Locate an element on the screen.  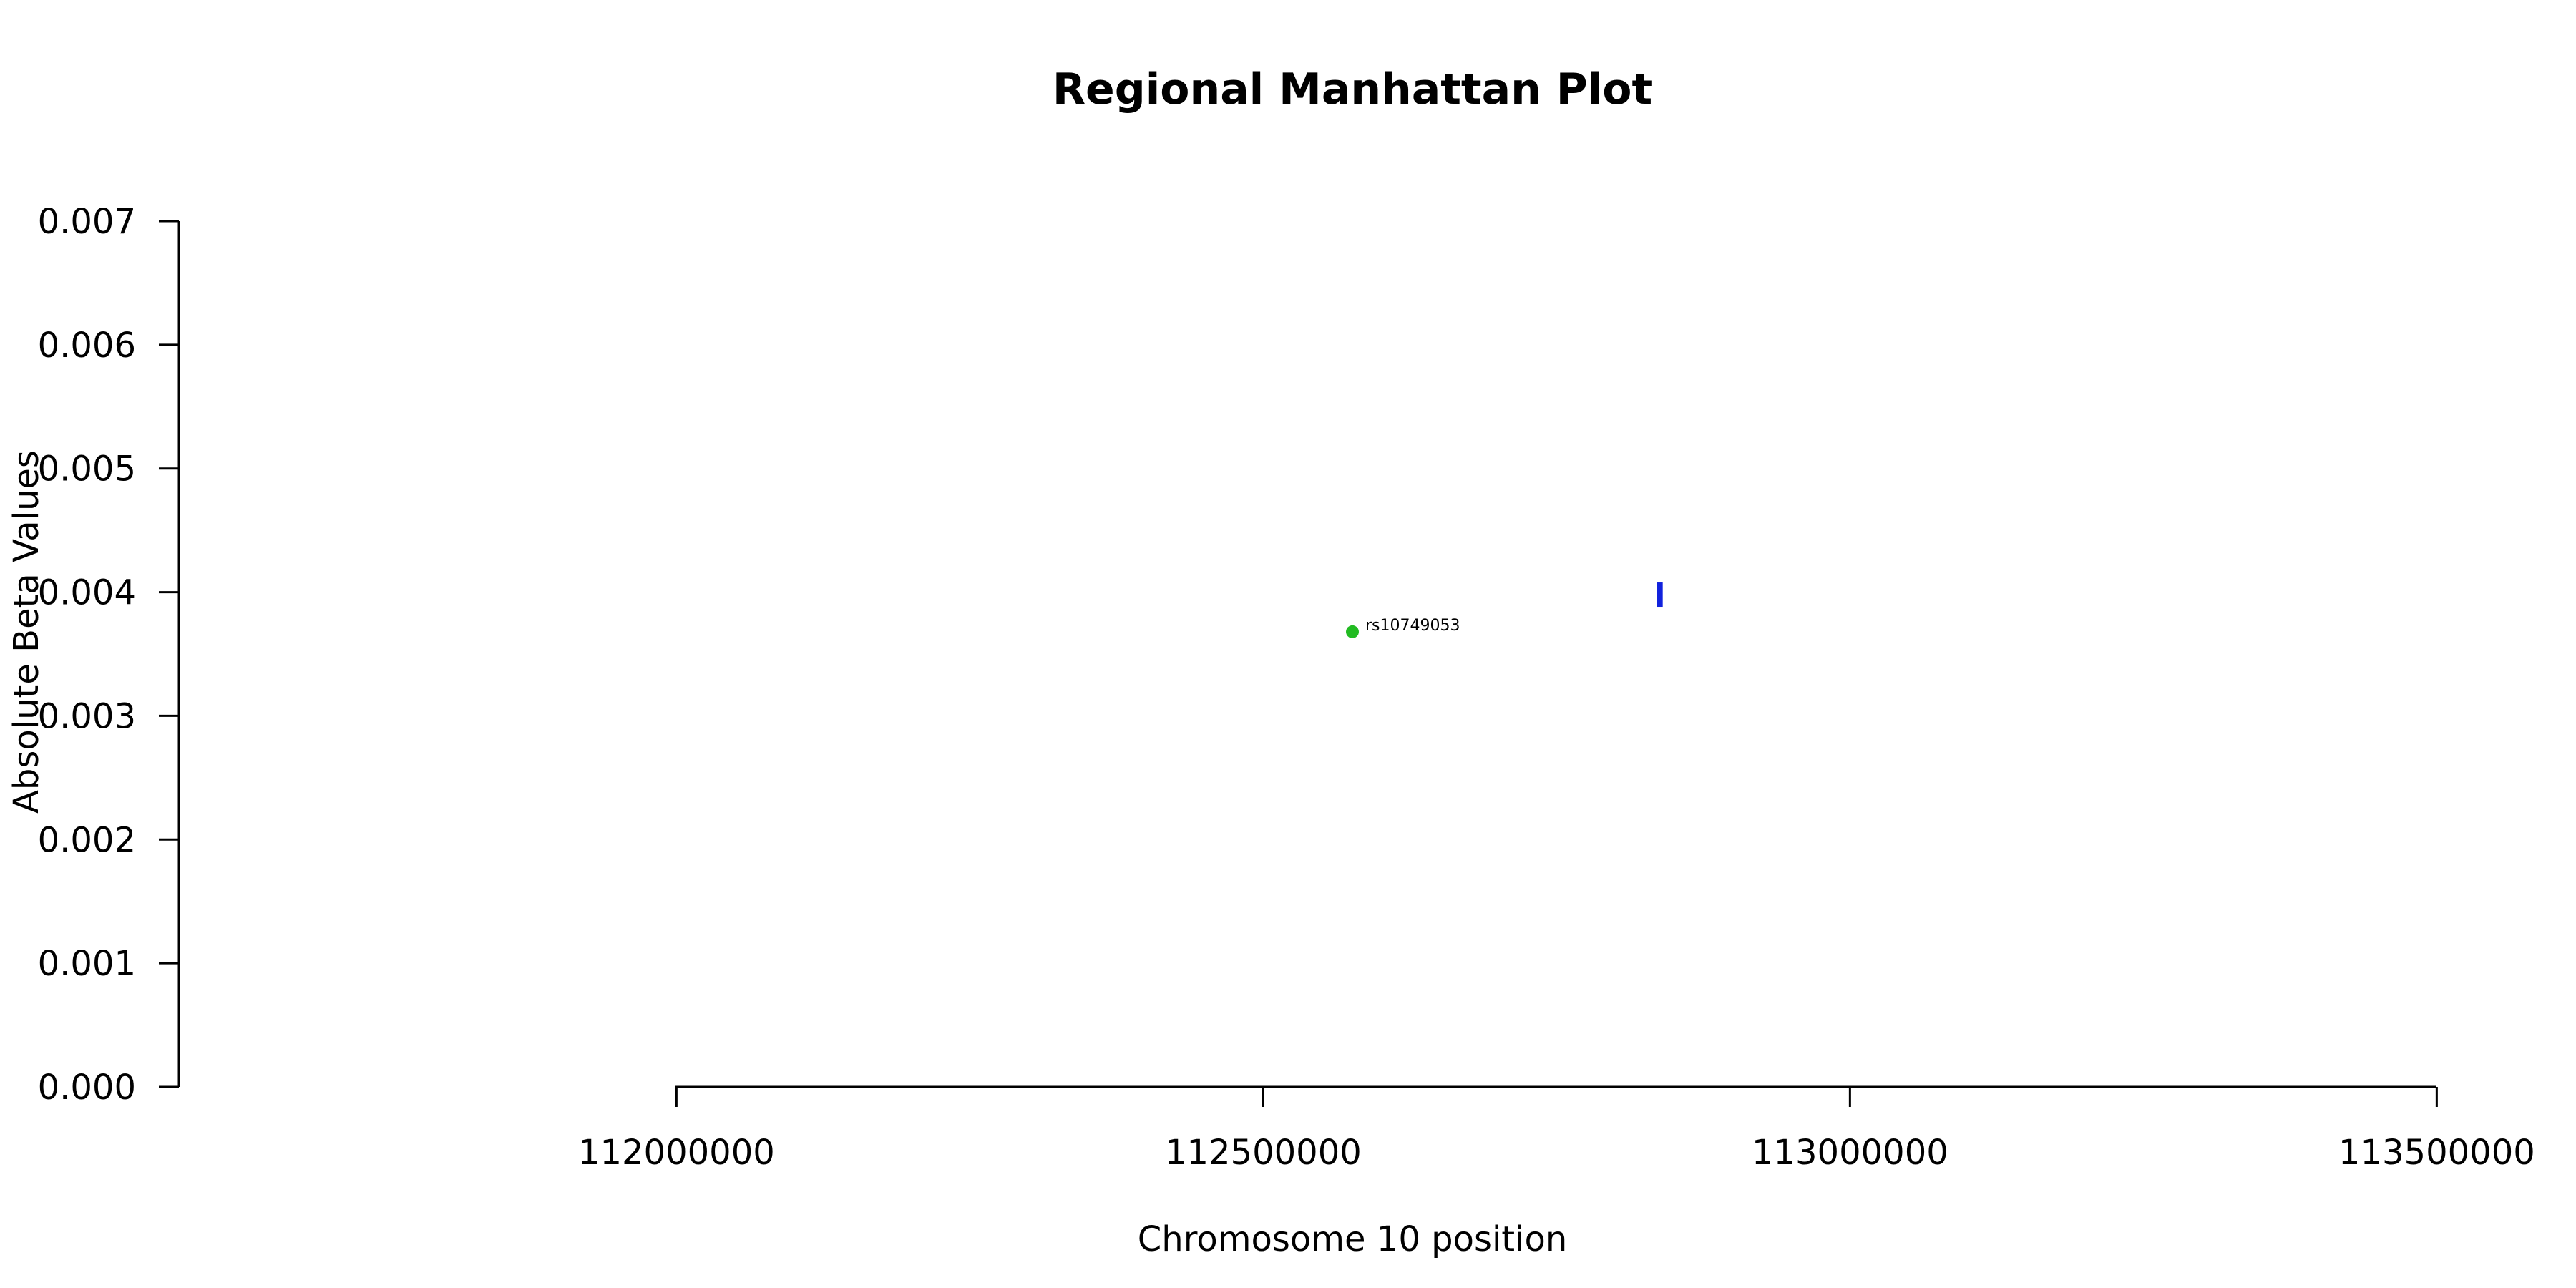
chart-title: Regional Manhattan Plot is located at coordinates (1352, 89).